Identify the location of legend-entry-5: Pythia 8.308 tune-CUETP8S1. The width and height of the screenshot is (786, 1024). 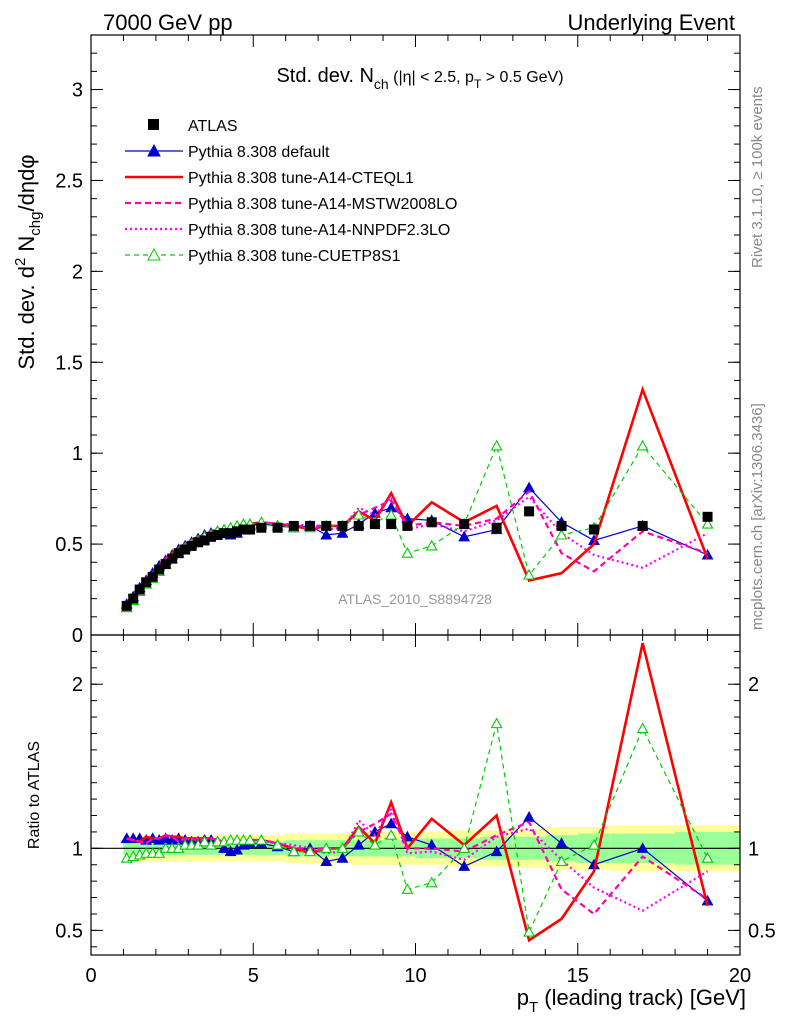
(263, 256).